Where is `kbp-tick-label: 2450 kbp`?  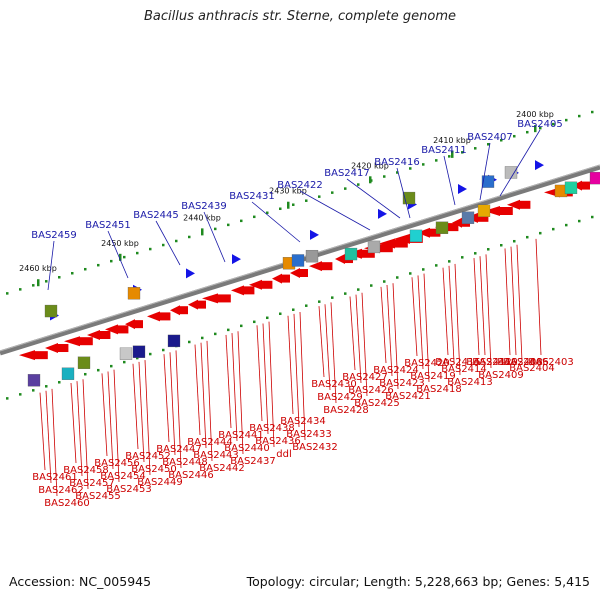
kbp-tick-label: 2450 kbp is located at coordinates (120, 243).